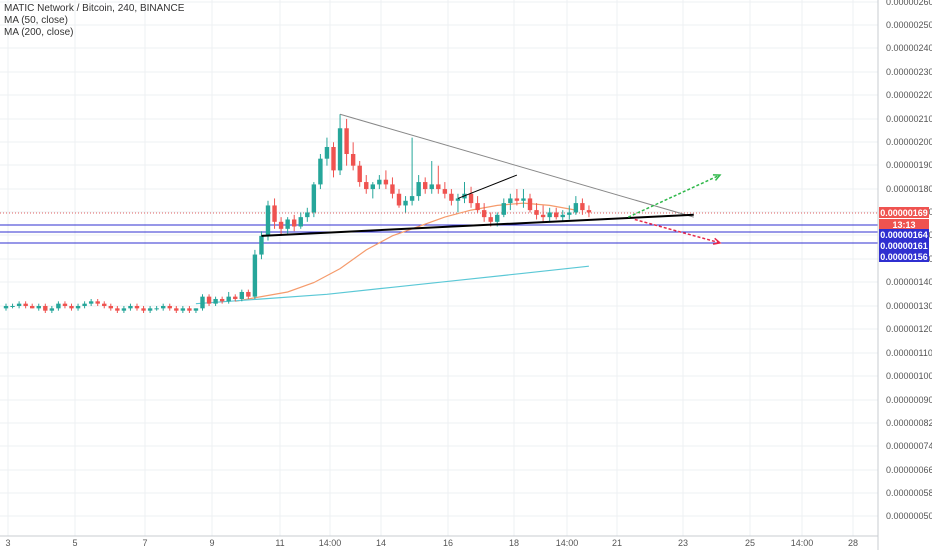 The height and width of the screenshot is (550, 932). Describe the element at coordinates (439, 541) in the screenshot. I see `time-axis: 3 5 7 9 11 14:00 14 16 18 14:00 21 23 25 14:00 28` at that location.